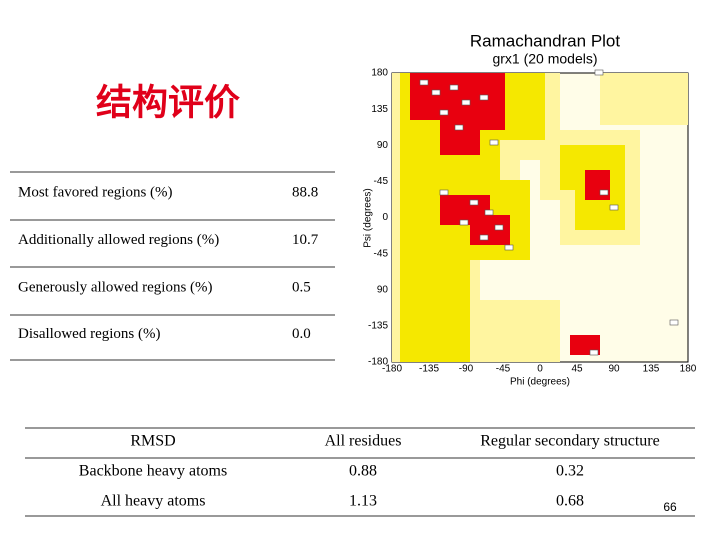 This screenshot has height=540, width=720. Describe the element at coordinates (368, 217) in the screenshot. I see `y-axis-label: Psi (degrees)` at that location.